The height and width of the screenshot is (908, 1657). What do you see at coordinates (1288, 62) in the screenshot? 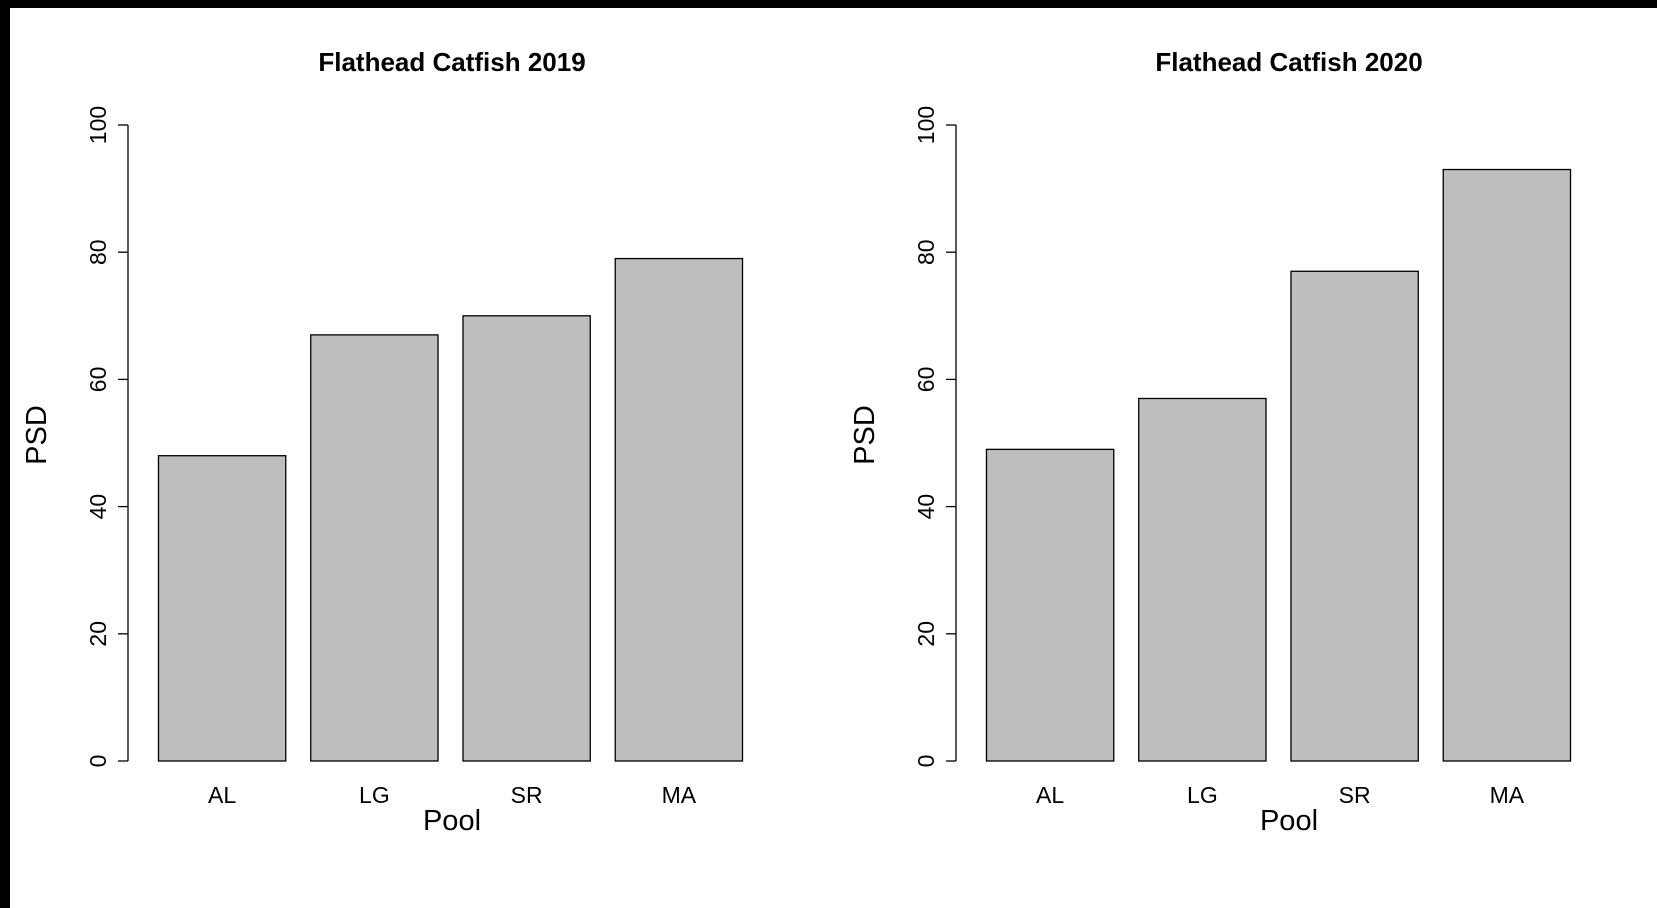
I see `chart-title: Flathead Catfish 2020` at bounding box center [1288, 62].